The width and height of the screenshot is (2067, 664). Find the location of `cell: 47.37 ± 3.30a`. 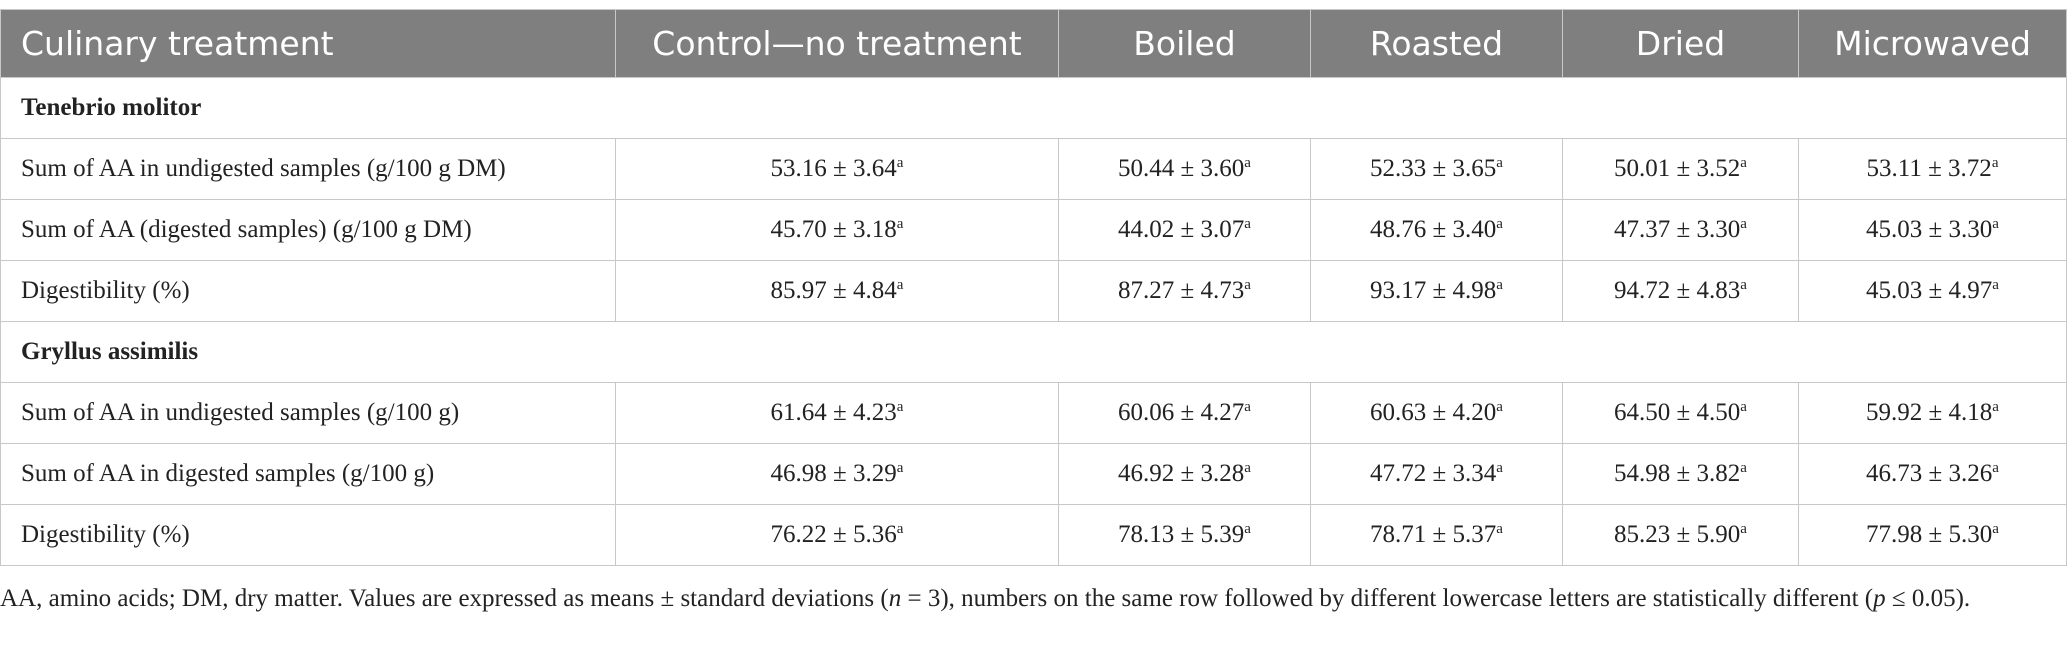

cell: 47.37 ± 3.30a is located at coordinates (1680, 230).